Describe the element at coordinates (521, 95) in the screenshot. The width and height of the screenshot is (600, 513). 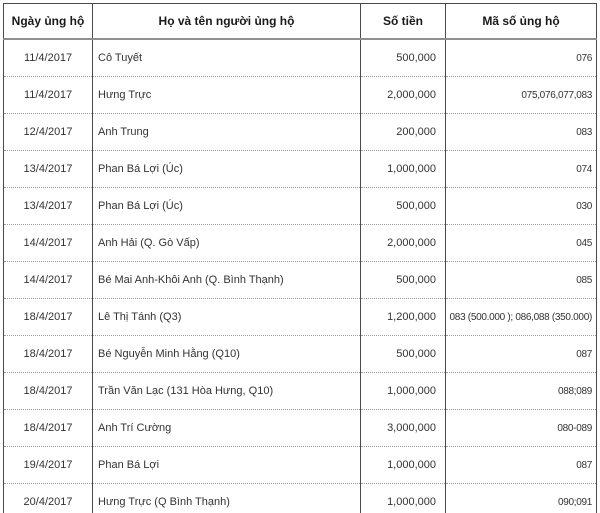
I see `cell-code: 075,076,077,083` at that location.